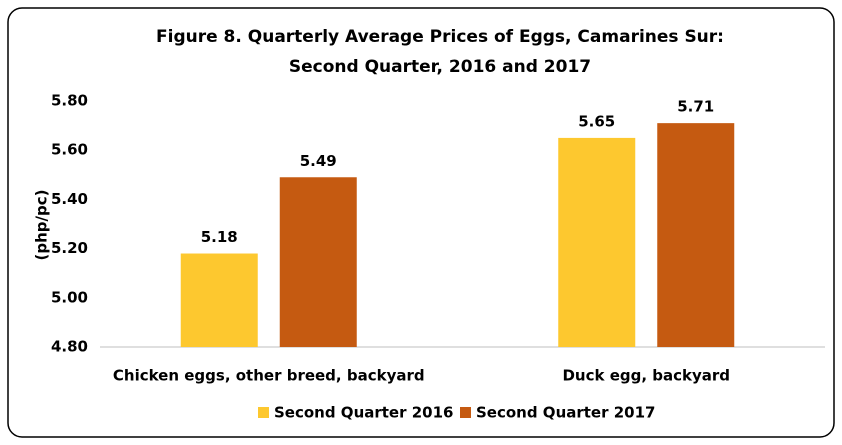 This screenshot has height=445, width=842. What do you see at coordinates (363, 413) in the screenshot?
I see `legend-label: Second Quarter 2016` at bounding box center [363, 413].